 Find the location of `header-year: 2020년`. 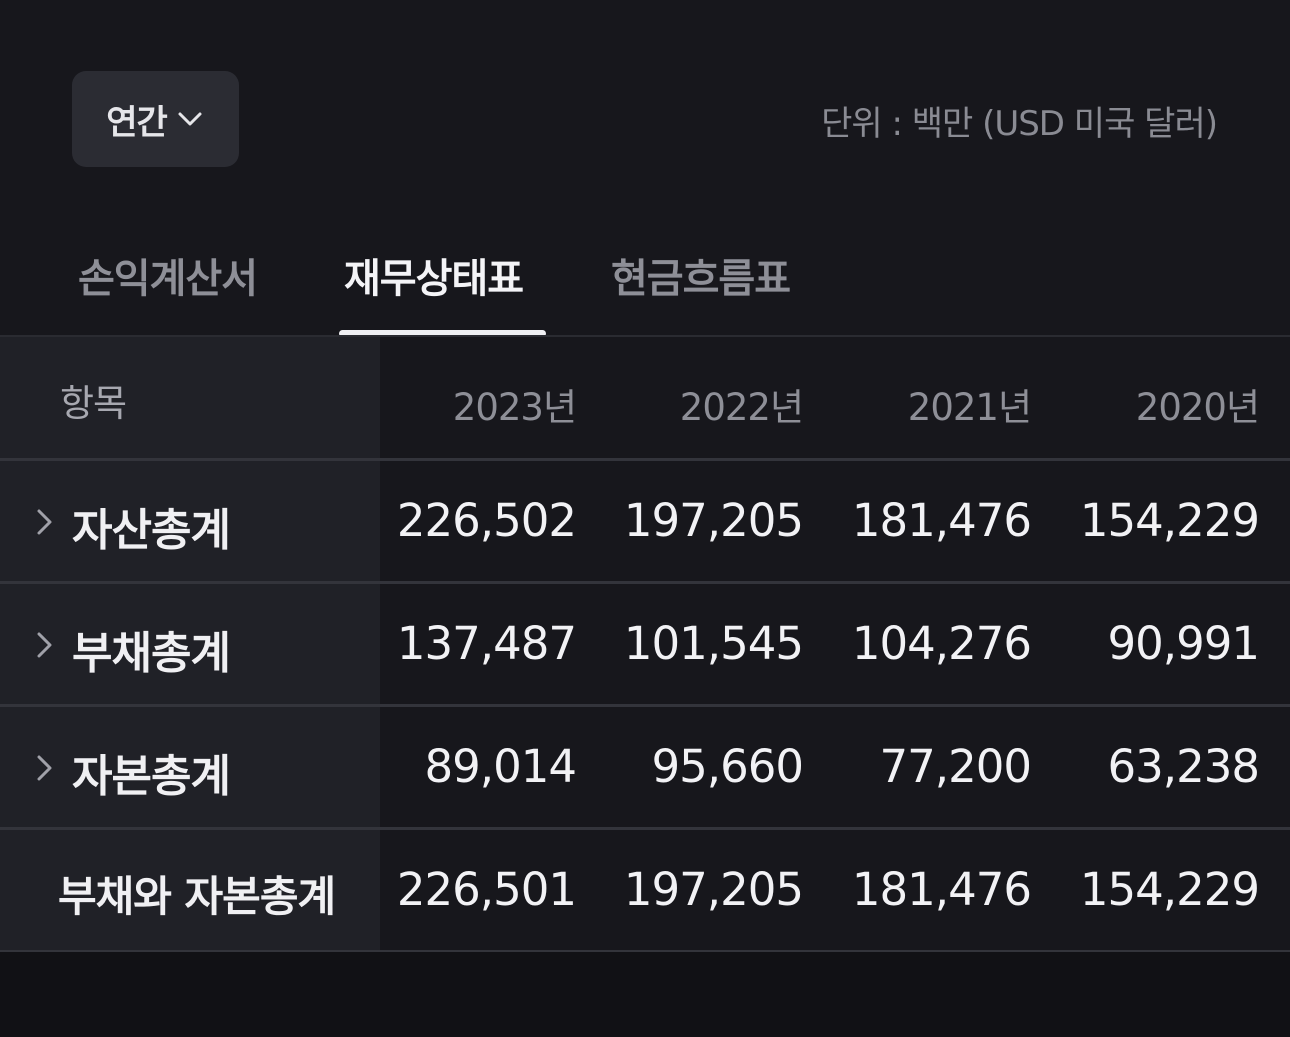

header-year: 2020년 is located at coordinates (1197, 407).